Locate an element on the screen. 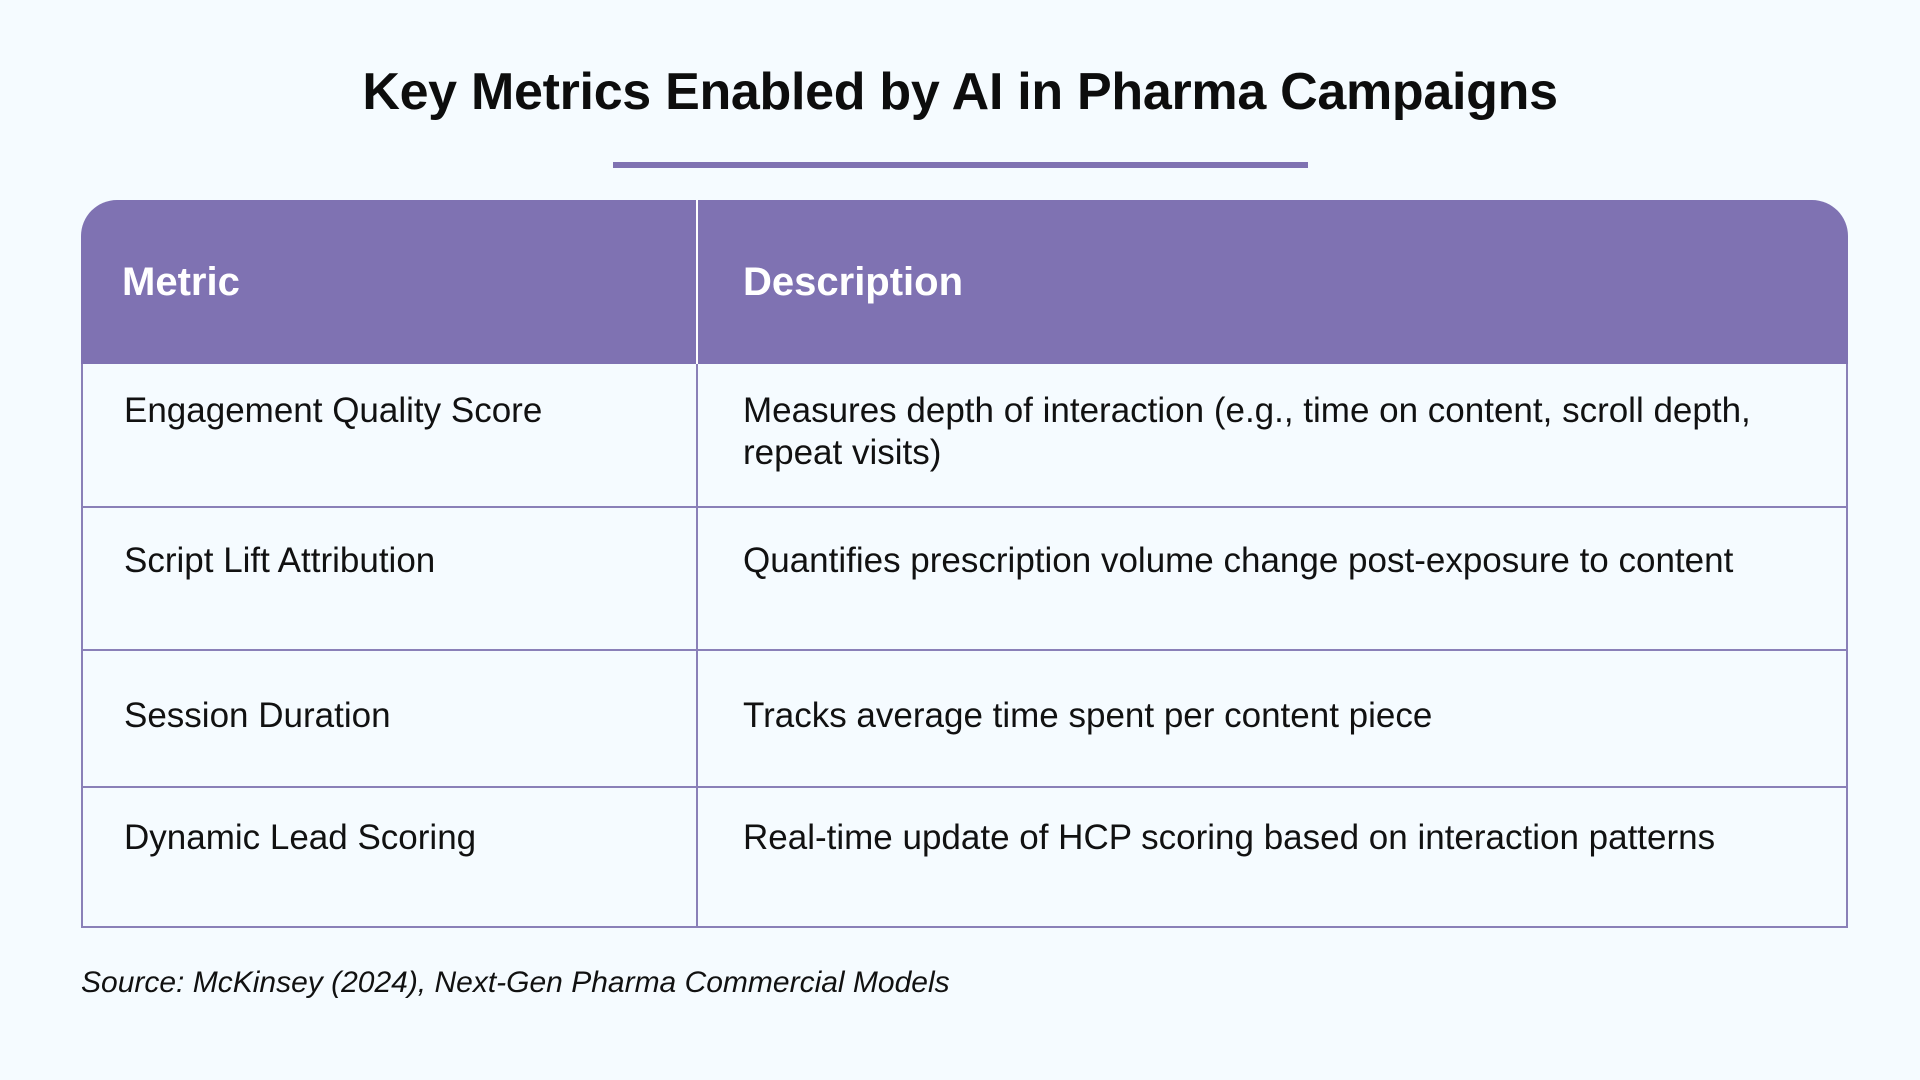 This screenshot has width=1920, height=1080. column-header-description: Description is located at coordinates (1273, 282).